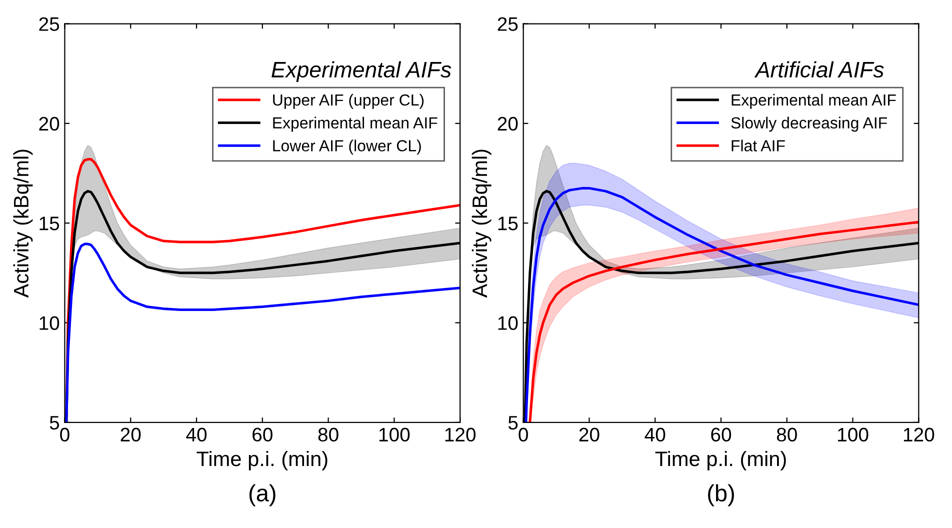 Image resolution: width=952 pixels, height=528 pixels. What do you see at coordinates (819, 69) in the screenshot?
I see `text: Artificial AIFs` at bounding box center [819, 69].